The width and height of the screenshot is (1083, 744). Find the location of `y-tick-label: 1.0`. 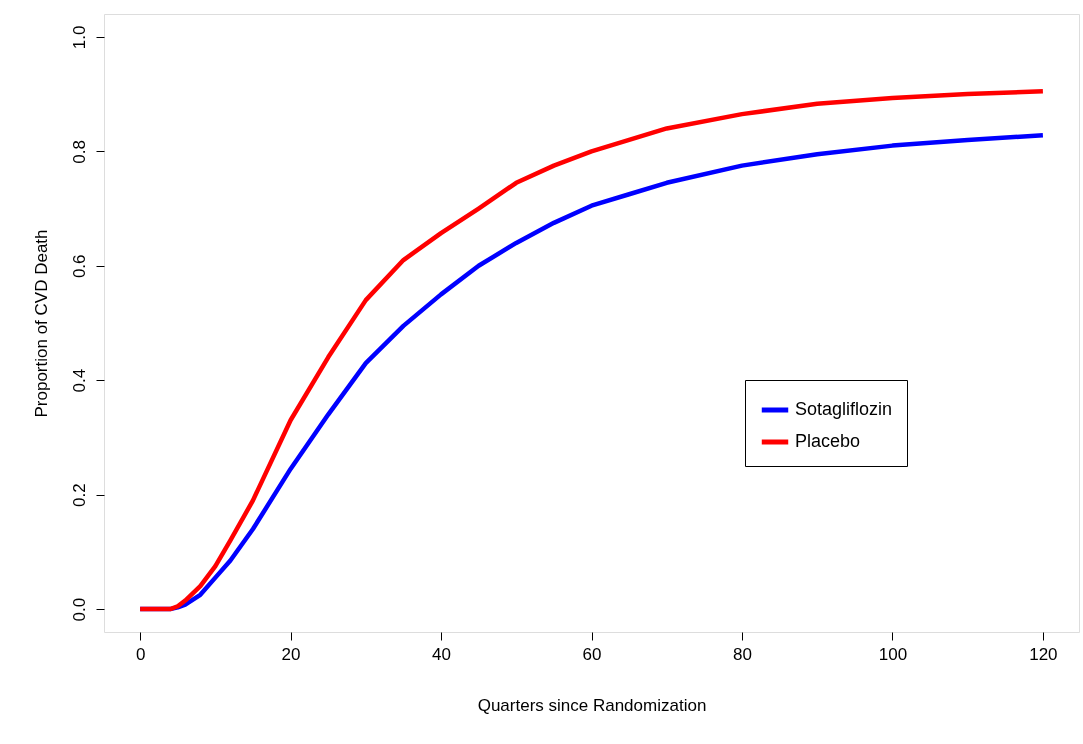

y-tick-label: 1.0 is located at coordinates (79, 37).